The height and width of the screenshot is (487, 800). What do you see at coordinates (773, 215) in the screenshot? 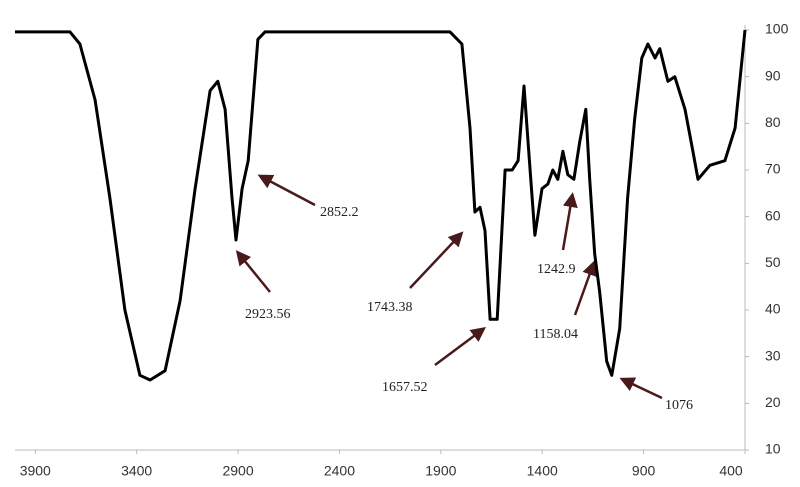
I see `y-tick-label: 60` at bounding box center [773, 215].